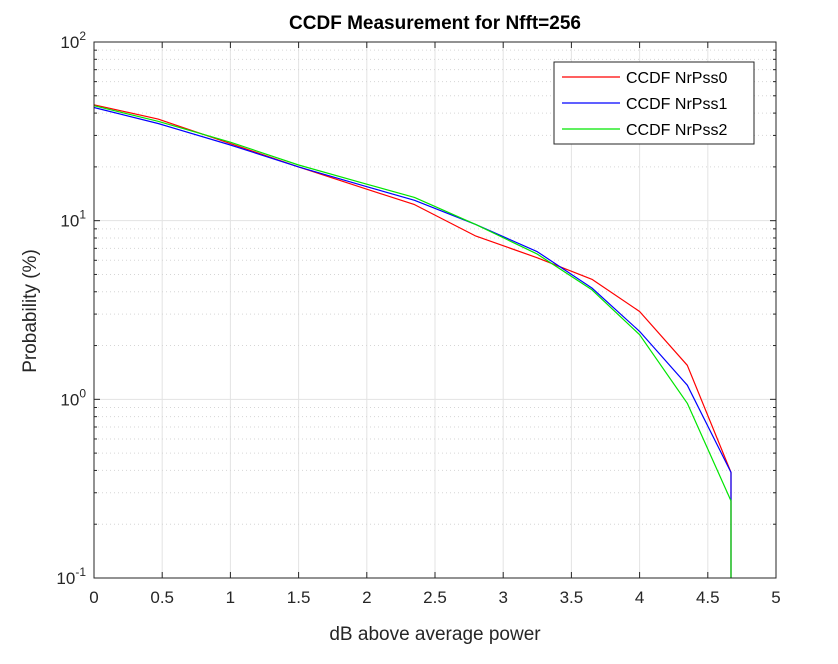  Describe the element at coordinates (775, 597) in the screenshot. I see `x-tick-label: 5` at that location.